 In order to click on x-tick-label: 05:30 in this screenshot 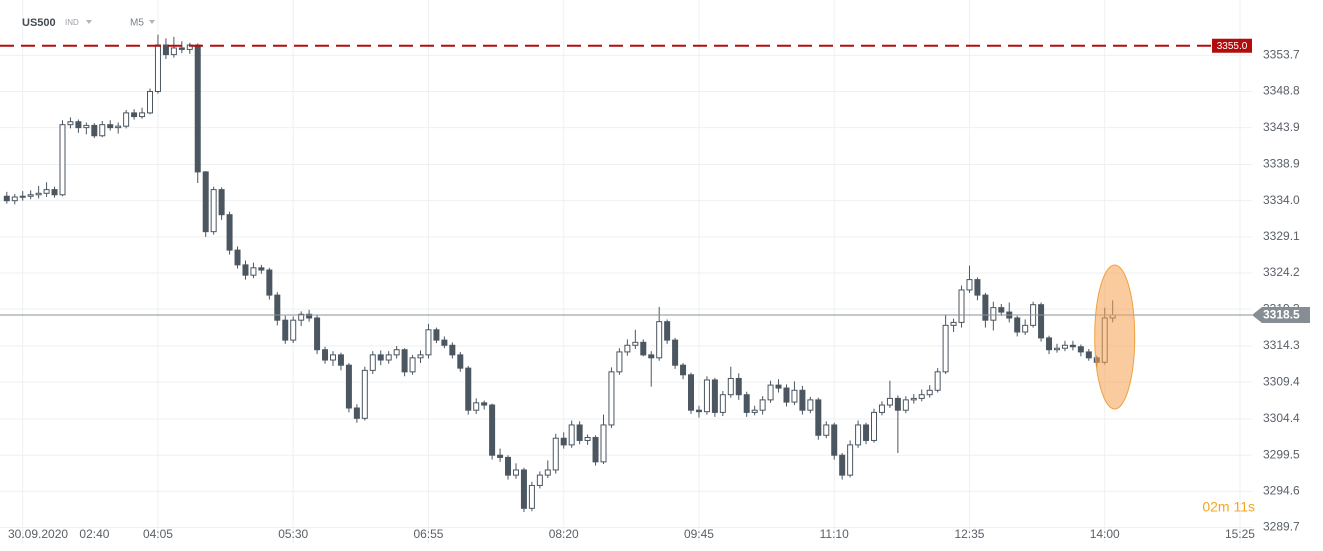, I will do `click(293, 534)`.